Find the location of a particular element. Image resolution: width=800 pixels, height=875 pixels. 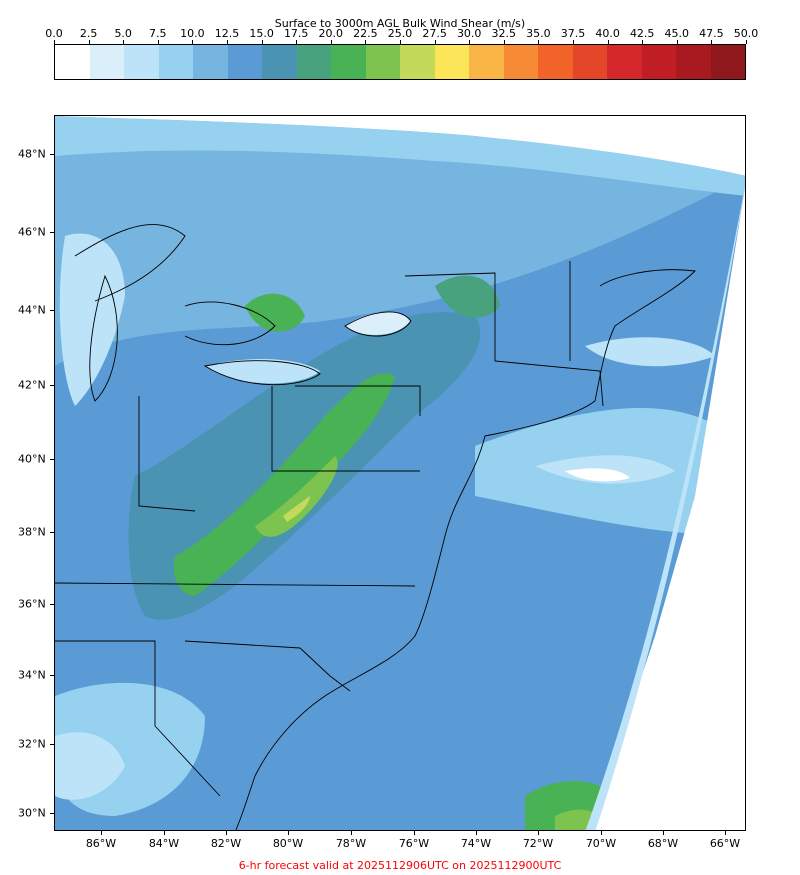

latitude-label: 36°N is located at coordinates (32, 604).